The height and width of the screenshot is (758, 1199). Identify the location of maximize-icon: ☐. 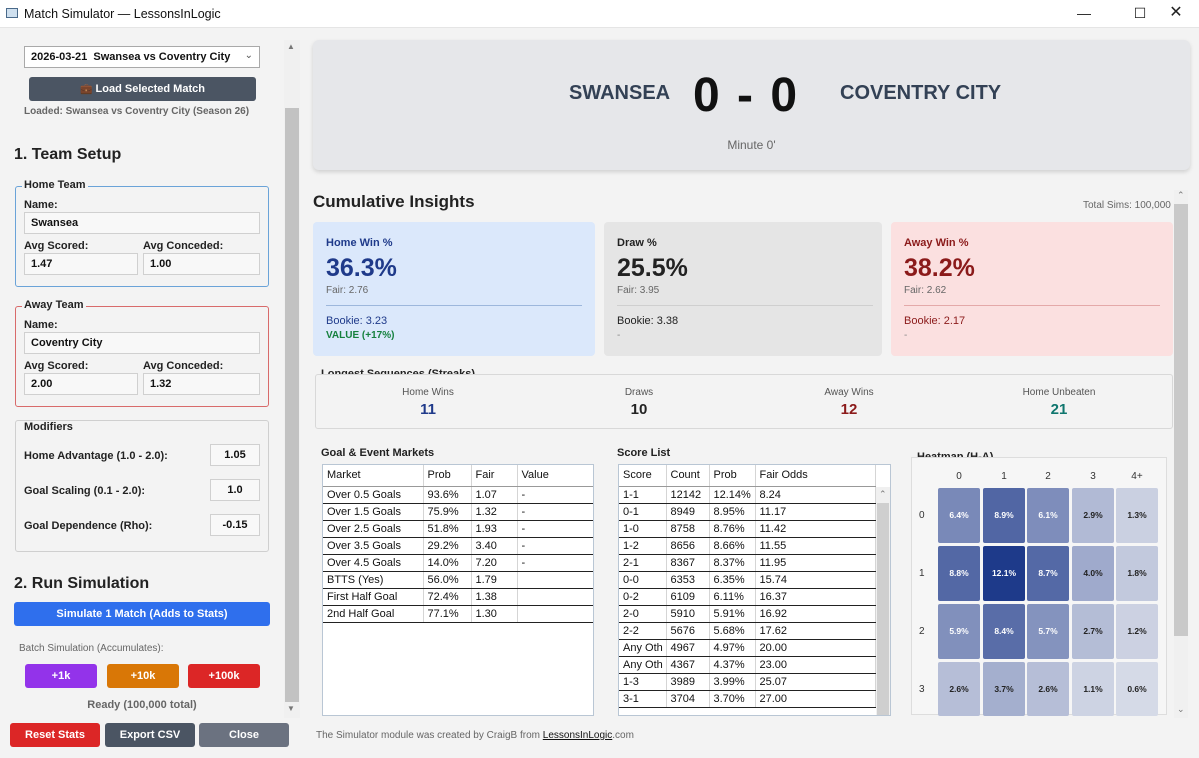
(1140, 13).